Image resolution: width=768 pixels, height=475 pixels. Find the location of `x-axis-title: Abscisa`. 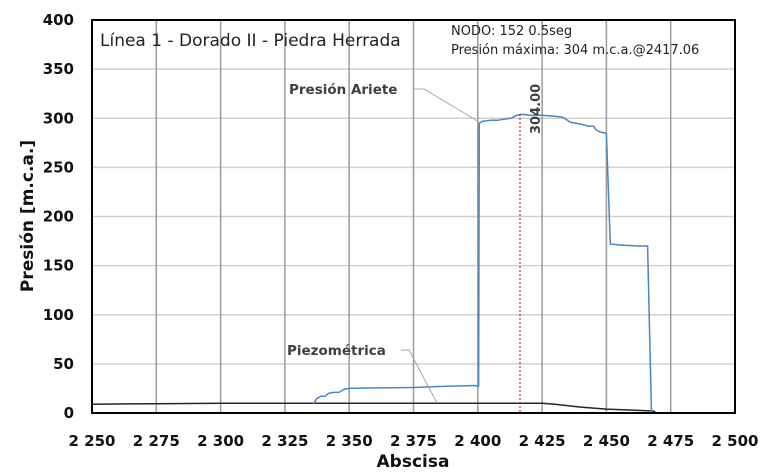

x-axis-title: Abscisa is located at coordinates (413, 462).